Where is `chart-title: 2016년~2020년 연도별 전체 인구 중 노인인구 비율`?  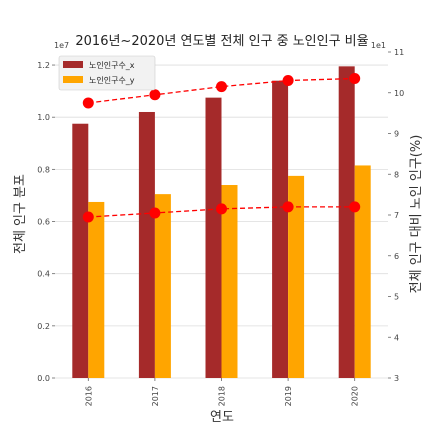
chart-title: 2016년~2020년 연도별 전체 인구 중 노인인구 비율 is located at coordinates (221, 41).